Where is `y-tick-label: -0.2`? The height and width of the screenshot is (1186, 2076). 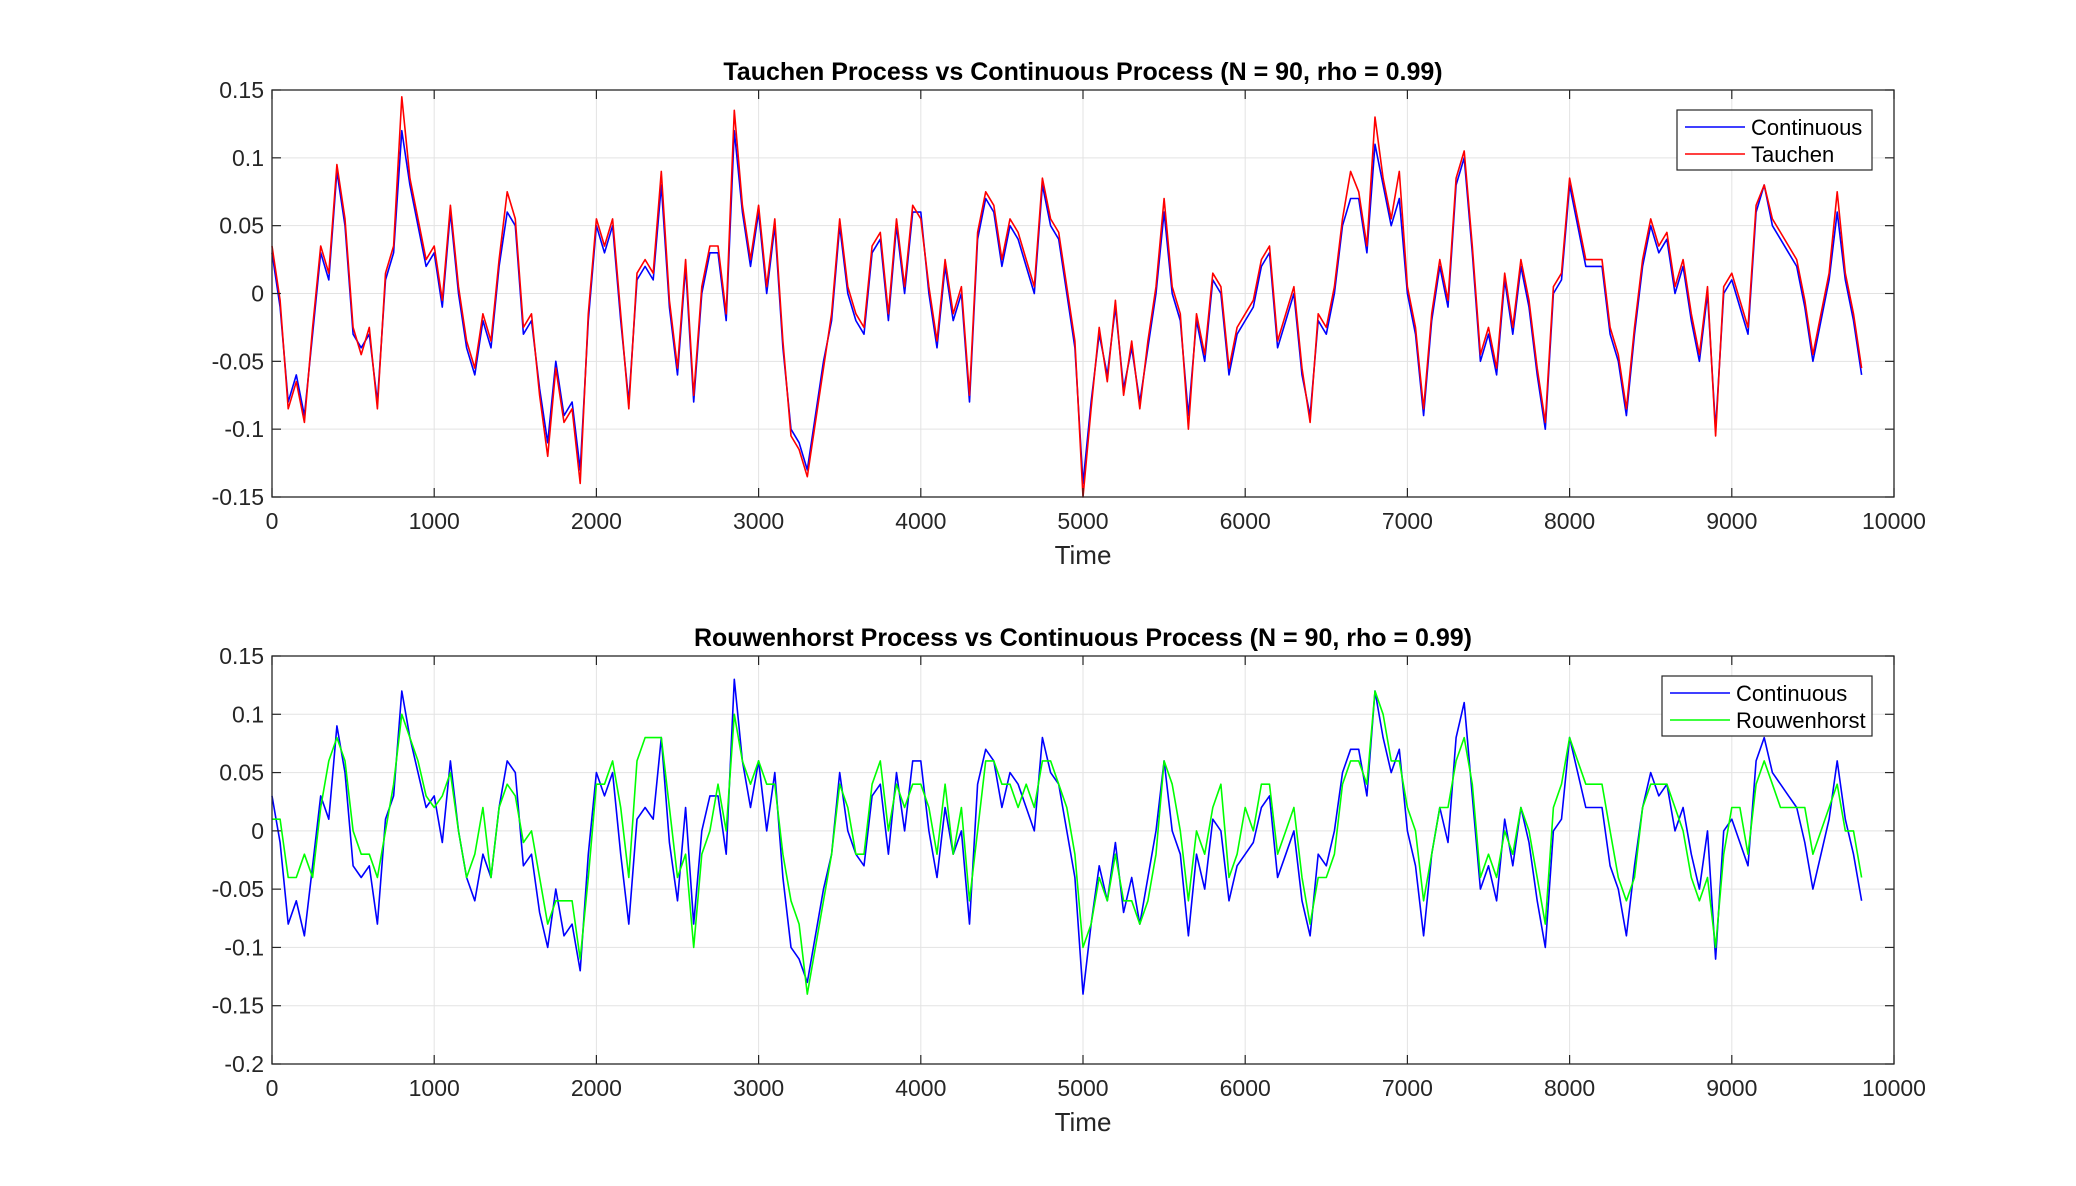 y-tick-label: -0.2 is located at coordinates (244, 1064).